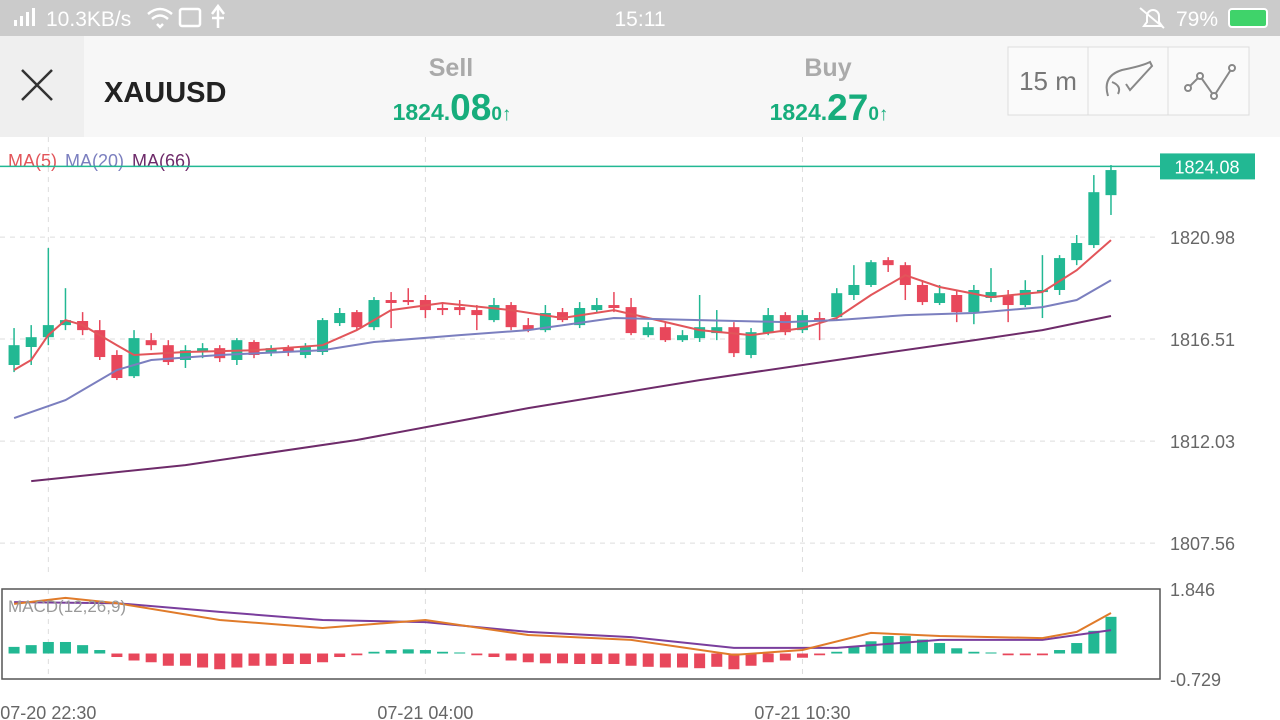 The image size is (1280, 720). I want to click on wifi-icon, so click(160, 18).